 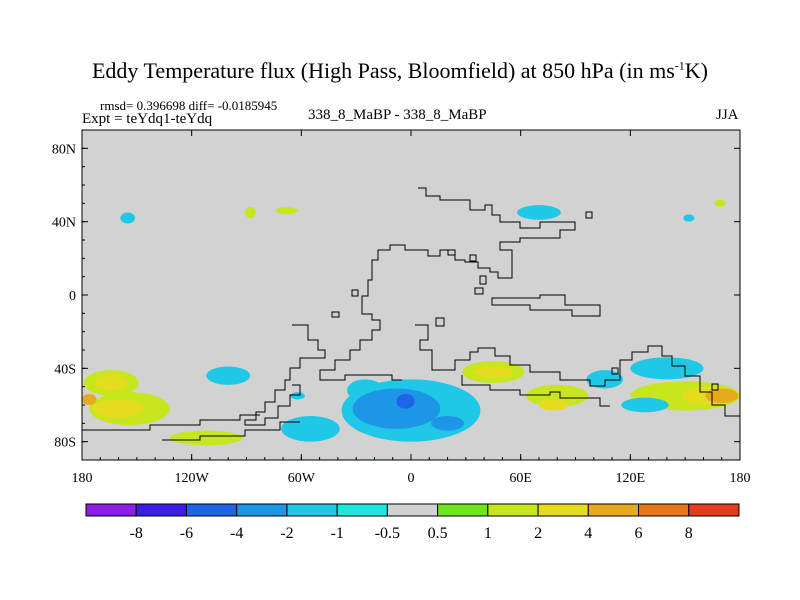 I want to click on case-label: 338_8_MaBP - 338_8_MaBP, so click(x=397, y=115).